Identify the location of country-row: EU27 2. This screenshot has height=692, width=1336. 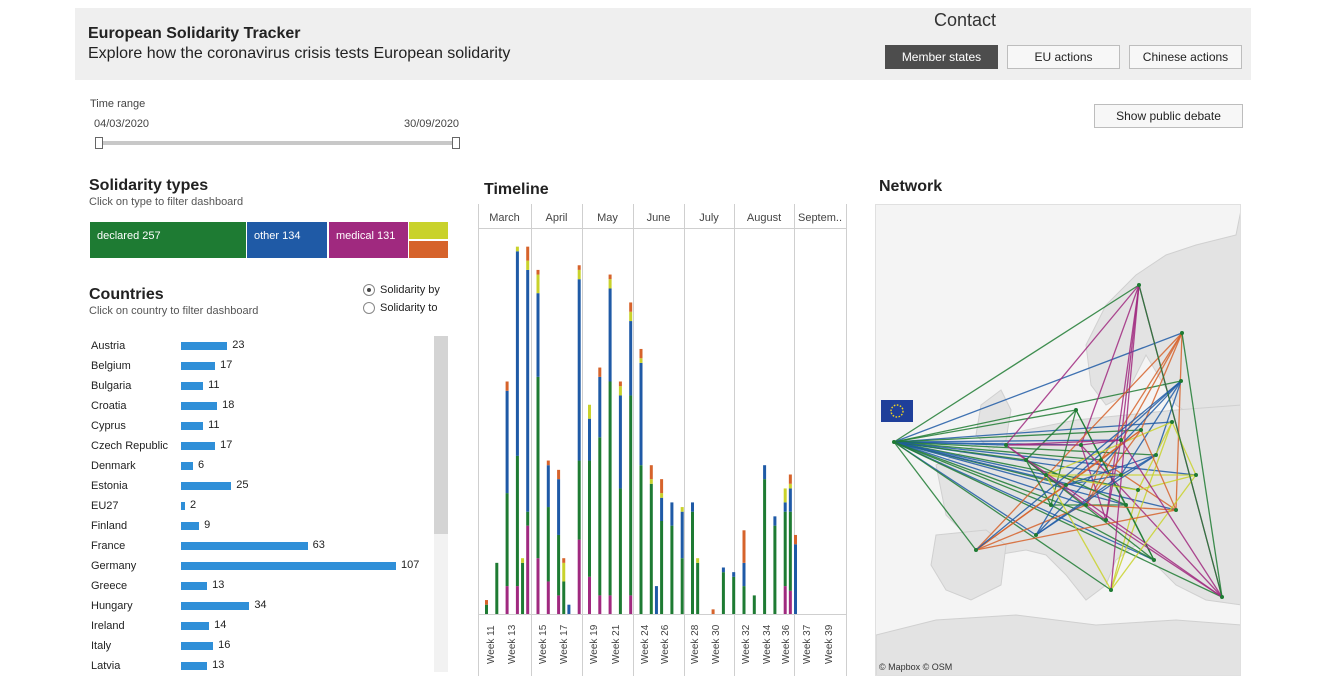
(259, 506).